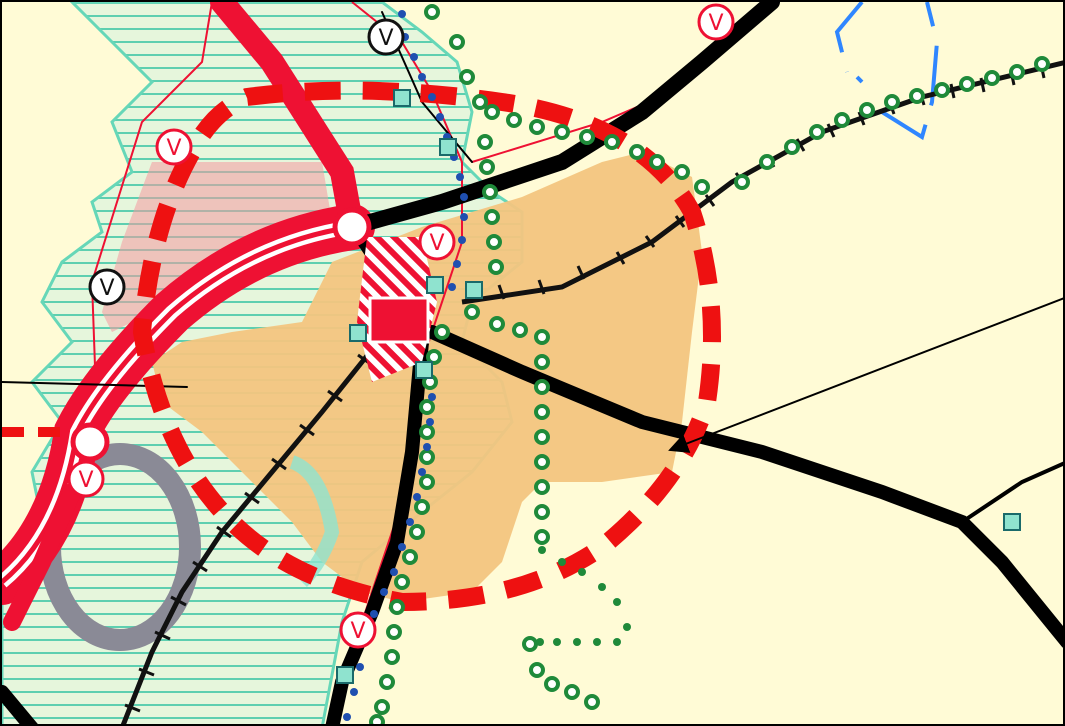 This screenshot has width=1065, height=726. What do you see at coordinates (865, 375) in the screenshot?
I see `leader-arrow` at bounding box center [865, 375].